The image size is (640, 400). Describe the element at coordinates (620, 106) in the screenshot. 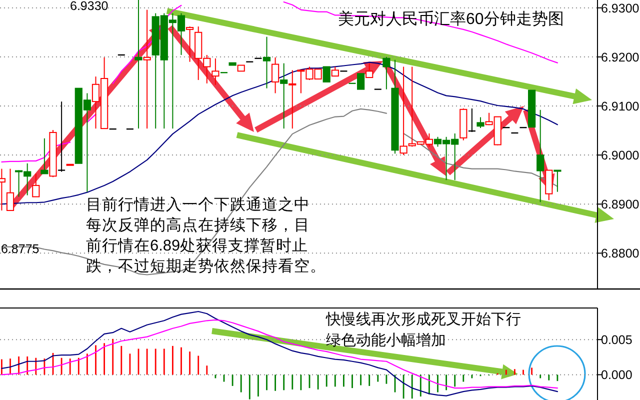

I see `y-tick-label: 6.9100` at that location.